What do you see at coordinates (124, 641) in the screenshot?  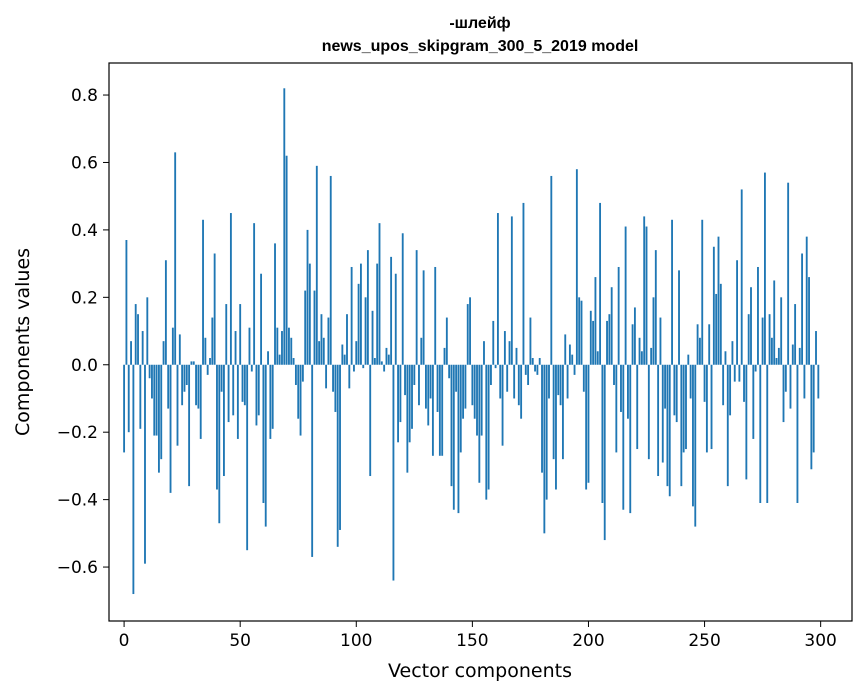 I see `x-tick-label: 0` at bounding box center [124, 641].